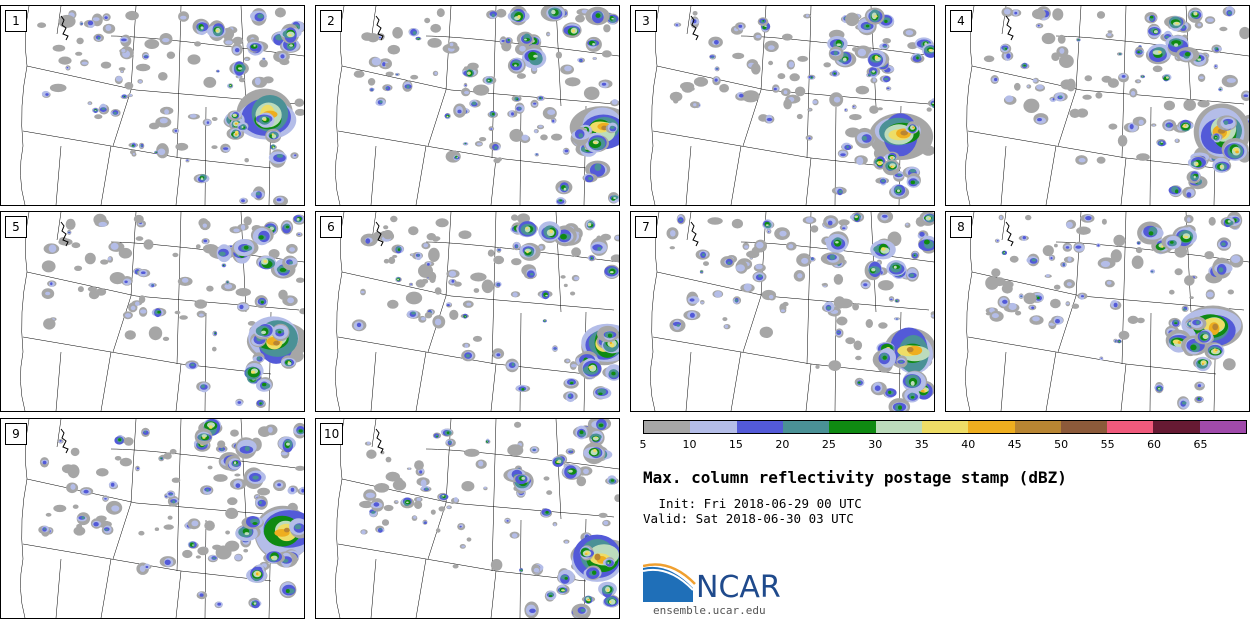  Describe the element at coordinates (1037, 427) in the screenshot. I see `colorbar-segment` at that location.